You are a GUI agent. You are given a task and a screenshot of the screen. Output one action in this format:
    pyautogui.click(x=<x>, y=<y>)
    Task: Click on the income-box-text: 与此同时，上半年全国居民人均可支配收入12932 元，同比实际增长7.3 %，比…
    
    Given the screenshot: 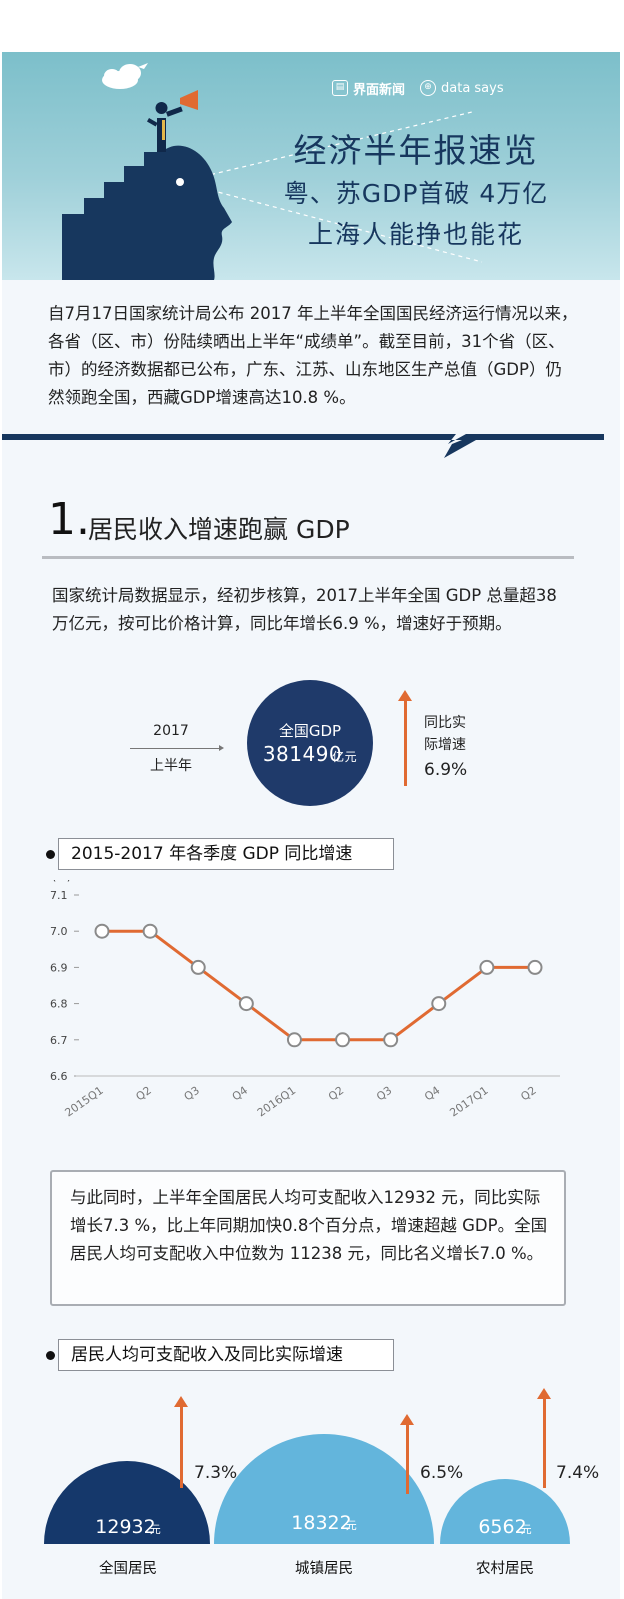 What is the action you would take?
    pyautogui.click(x=309, y=1225)
    